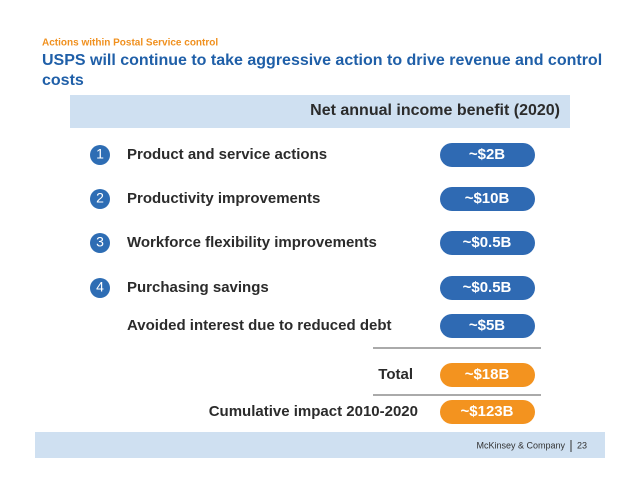 The width and height of the screenshot is (638, 493). Describe the element at coordinates (223, 198) in the screenshot. I see `row-label: Productivity improvements` at that location.